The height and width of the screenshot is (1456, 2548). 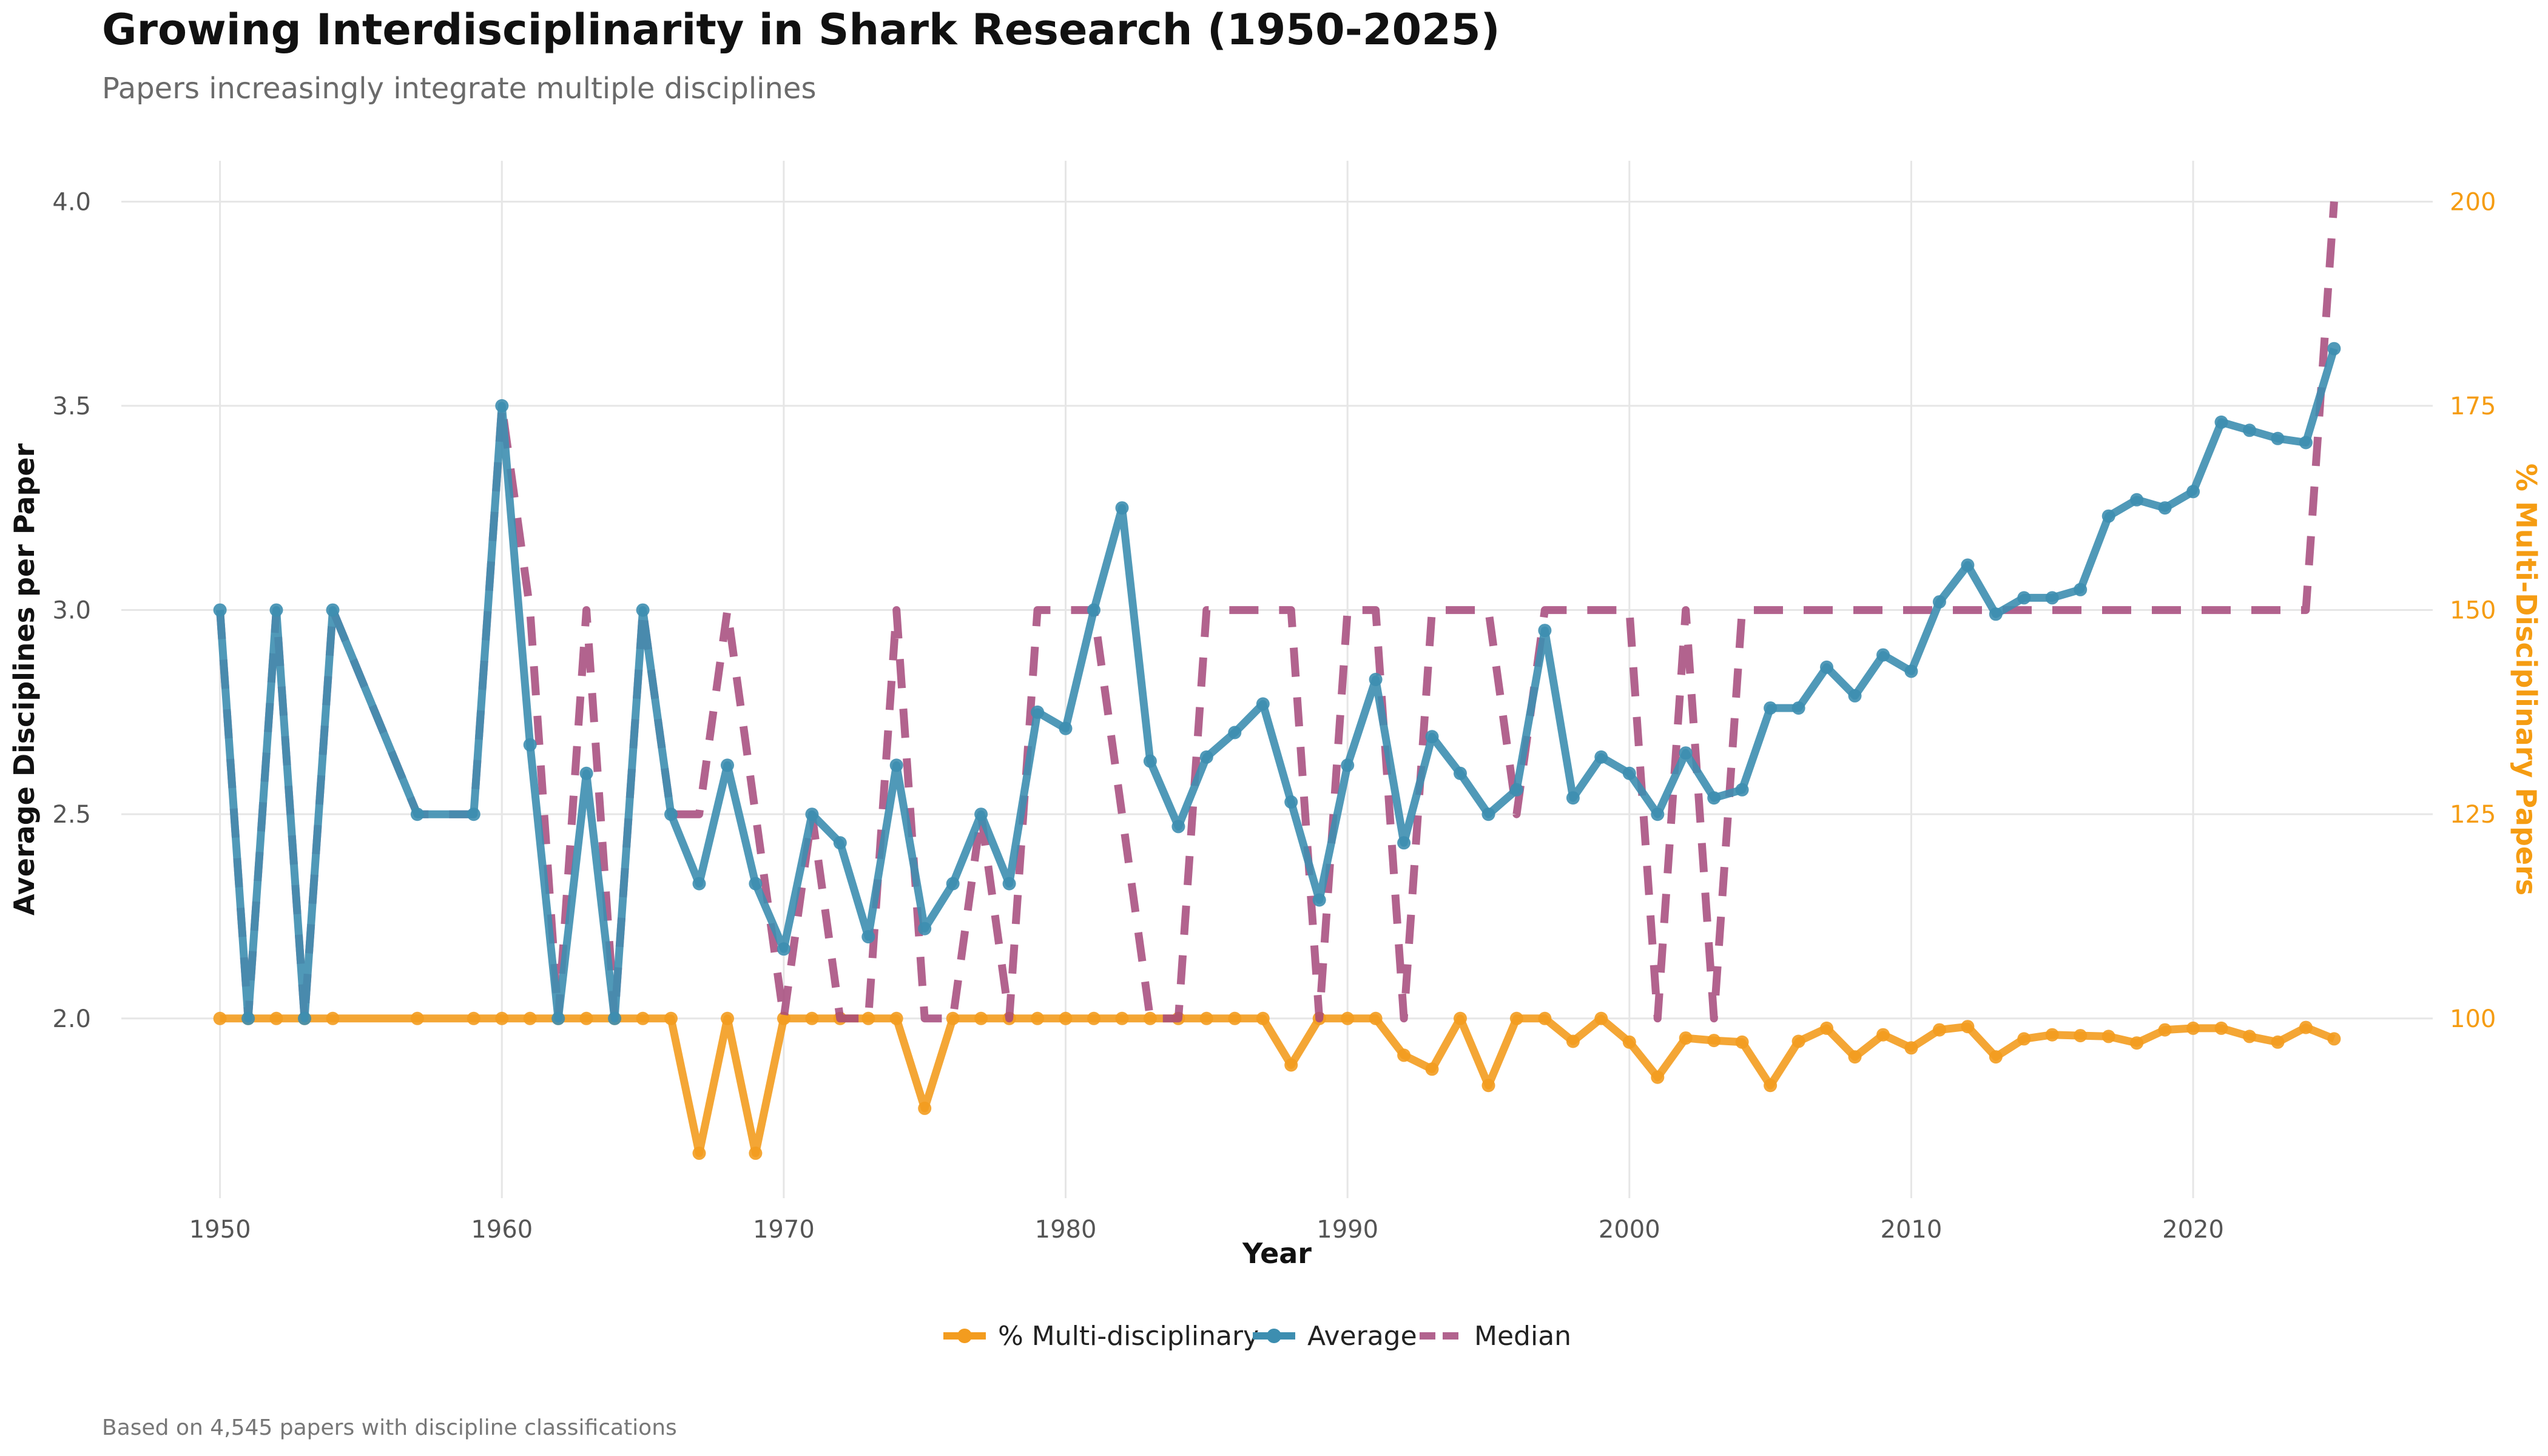 I want to click on legend: % Multi-disciplinary Average Median, so click(x=1257, y=1336).